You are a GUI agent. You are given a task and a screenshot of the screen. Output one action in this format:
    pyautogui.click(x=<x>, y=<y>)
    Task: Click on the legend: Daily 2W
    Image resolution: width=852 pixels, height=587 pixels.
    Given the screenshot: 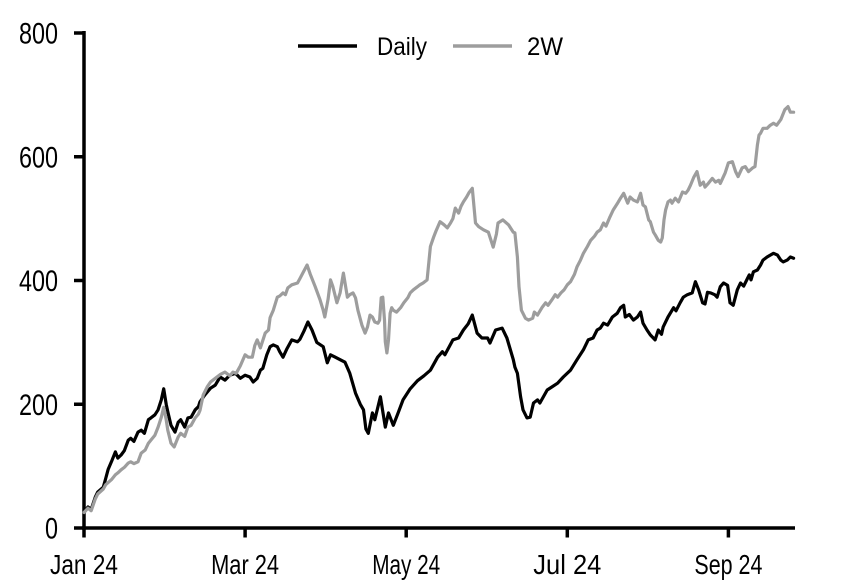 What is the action you would take?
    pyautogui.click(x=430, y=47)
    